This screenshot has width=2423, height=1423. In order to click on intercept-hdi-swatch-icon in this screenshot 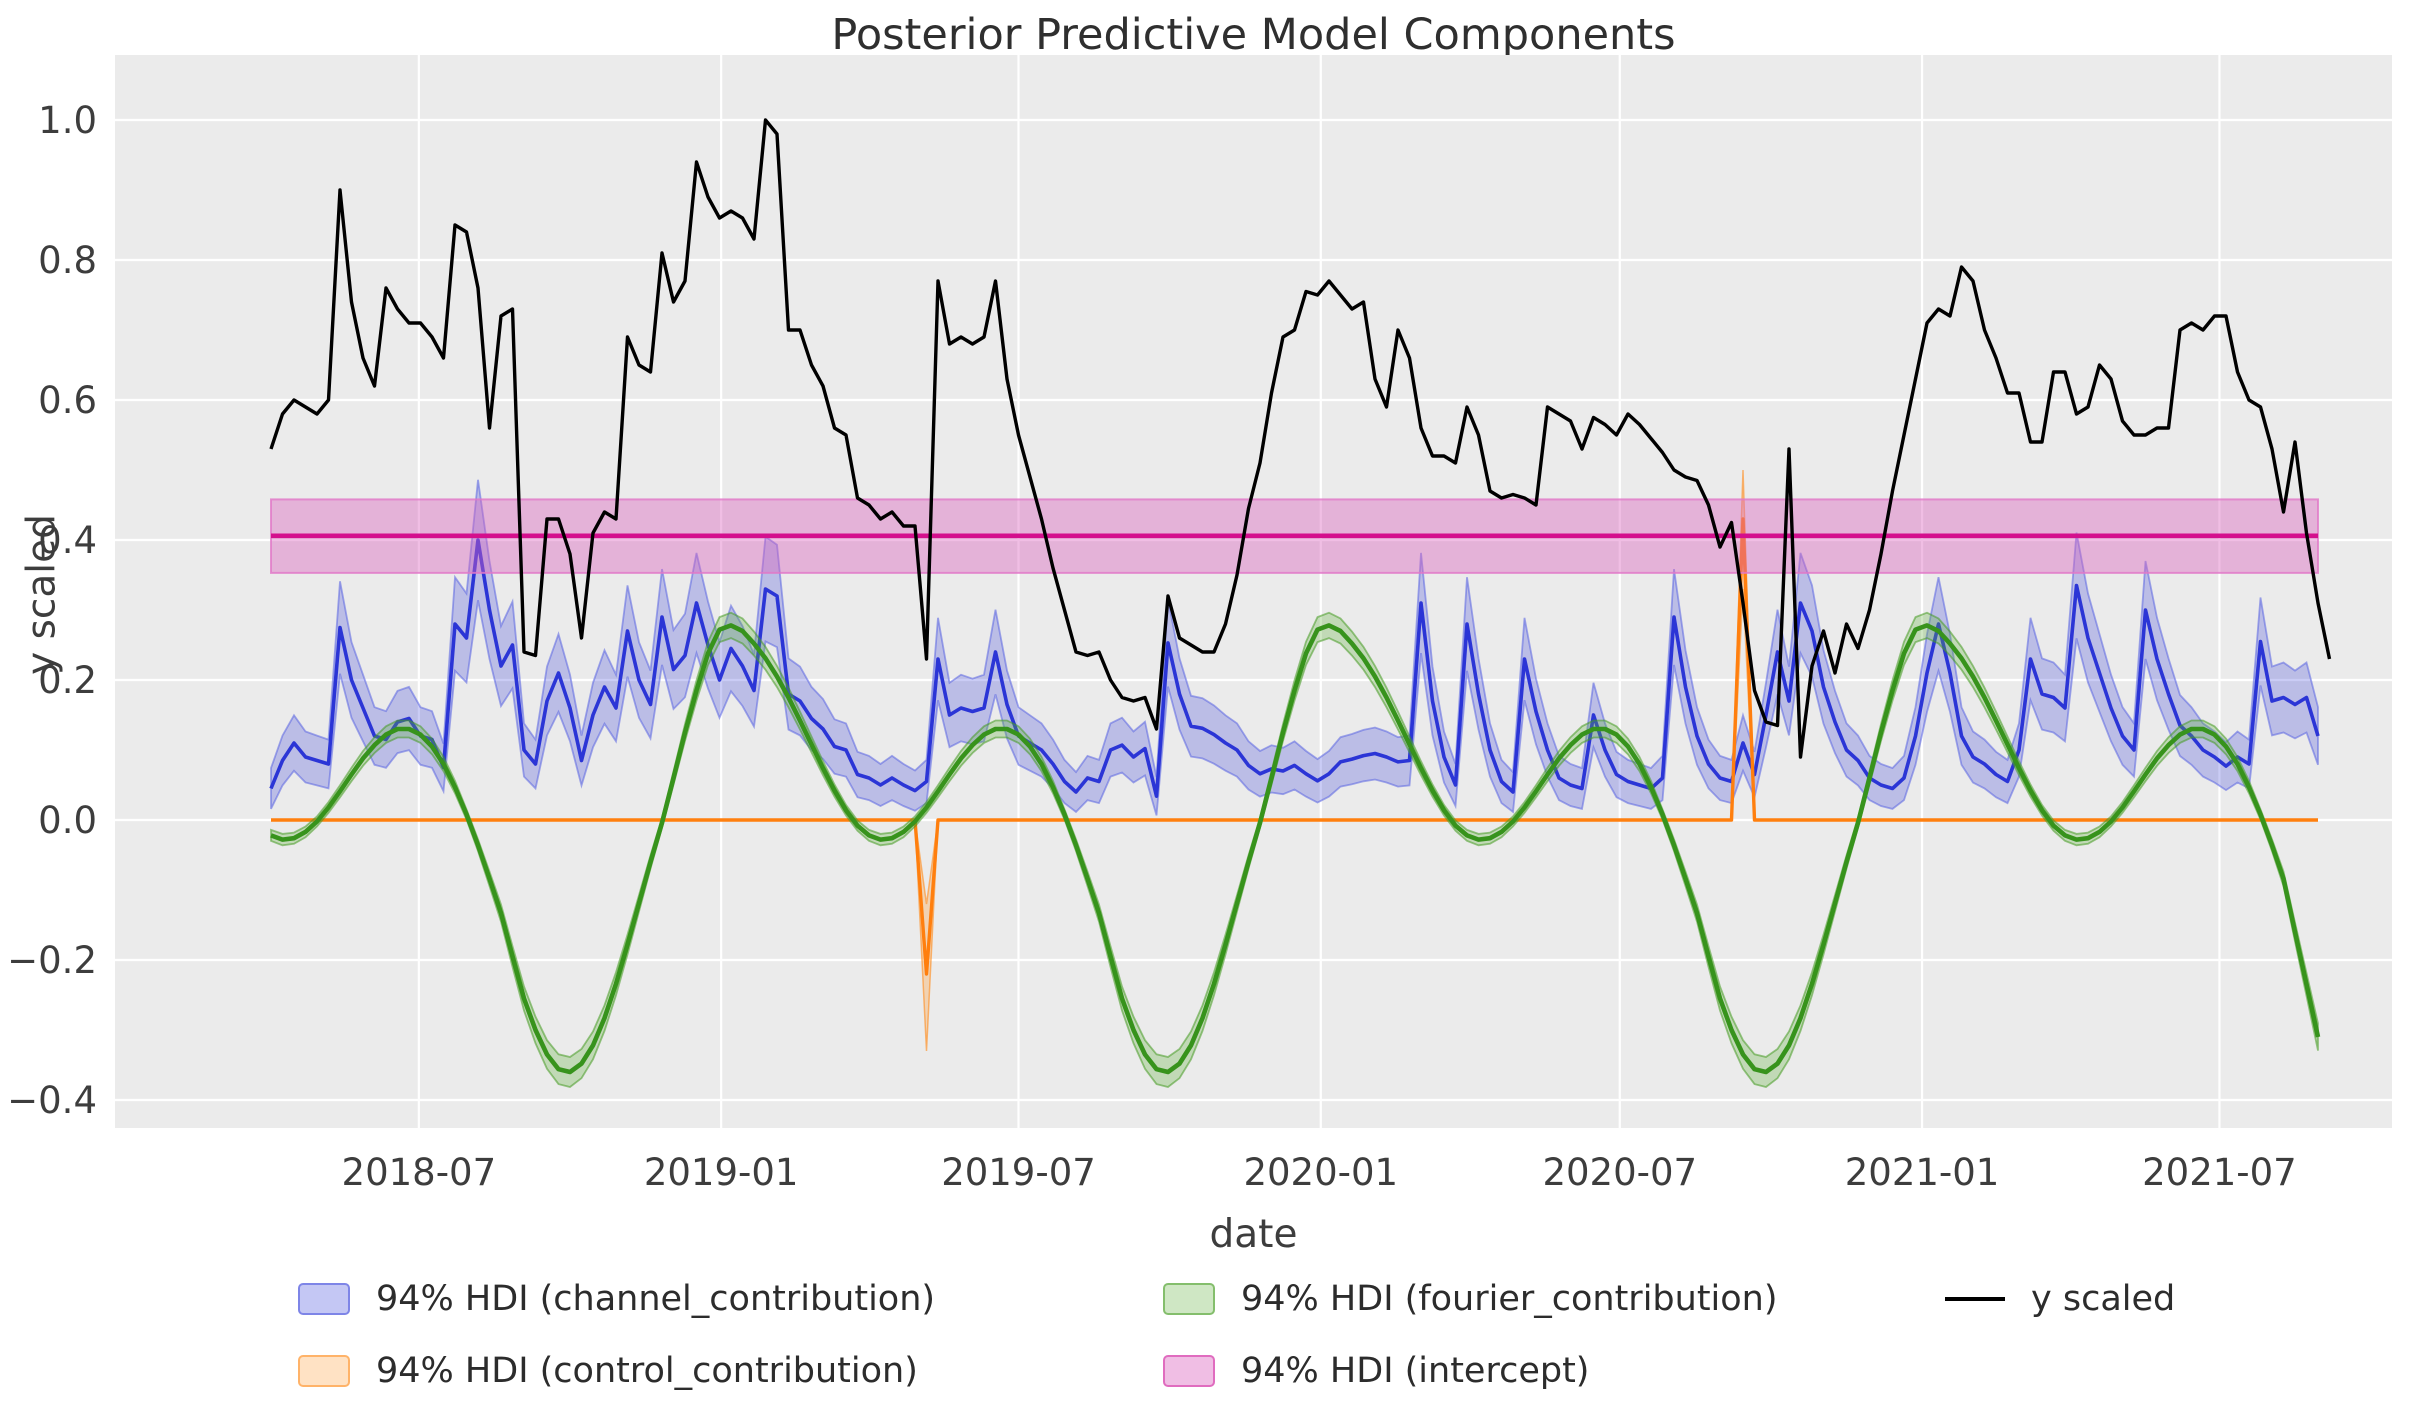, I will do `click(1189, 1371)`.